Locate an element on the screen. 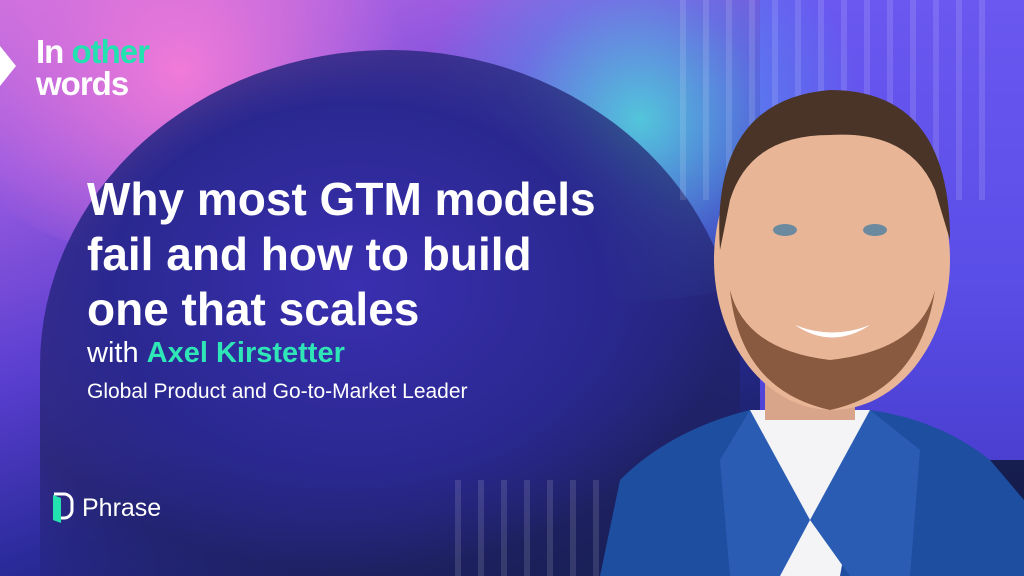 Image resolution: width=1024 pixels, height=576 pixels. decor-stripes-bottom is located at coordinates (527, 528).